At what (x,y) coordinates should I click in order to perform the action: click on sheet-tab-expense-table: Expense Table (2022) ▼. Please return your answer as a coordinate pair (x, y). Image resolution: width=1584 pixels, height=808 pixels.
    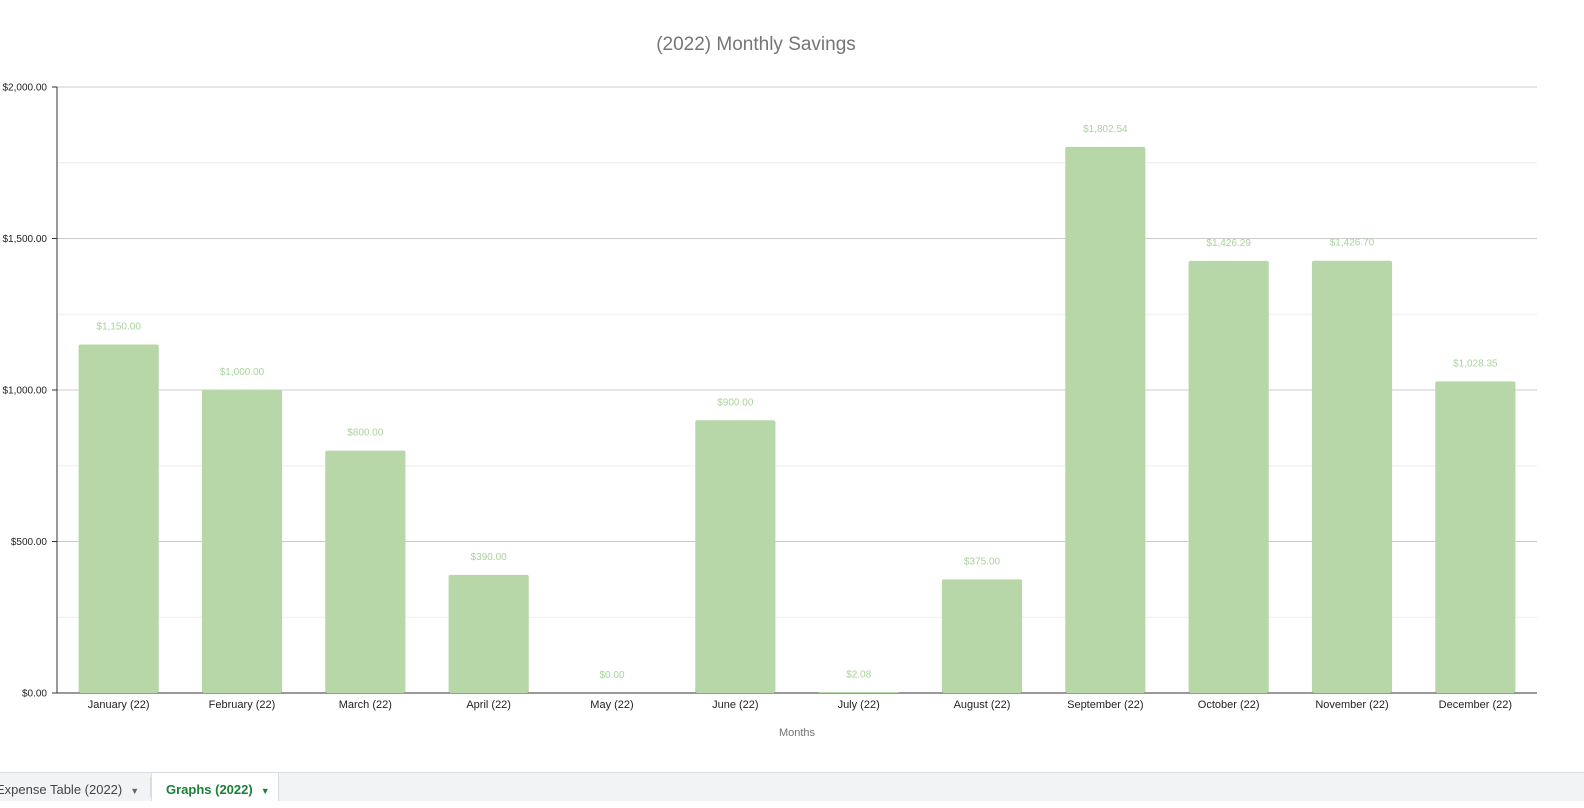
    Looking at the image, I should click on (69, 787).